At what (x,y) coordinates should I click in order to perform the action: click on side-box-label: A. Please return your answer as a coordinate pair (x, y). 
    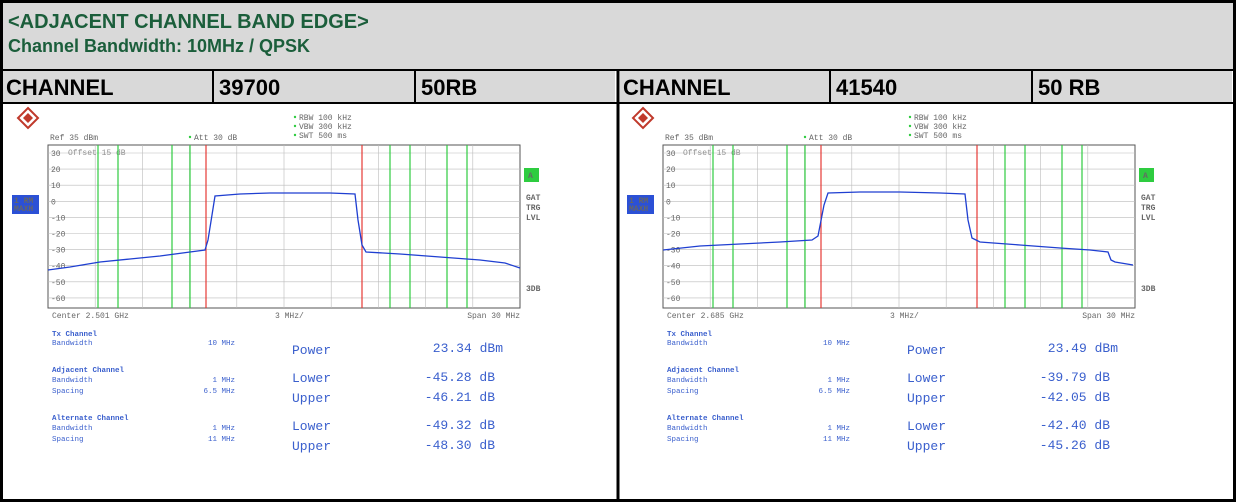
    Looking at the image, I should click on (1145, 176).